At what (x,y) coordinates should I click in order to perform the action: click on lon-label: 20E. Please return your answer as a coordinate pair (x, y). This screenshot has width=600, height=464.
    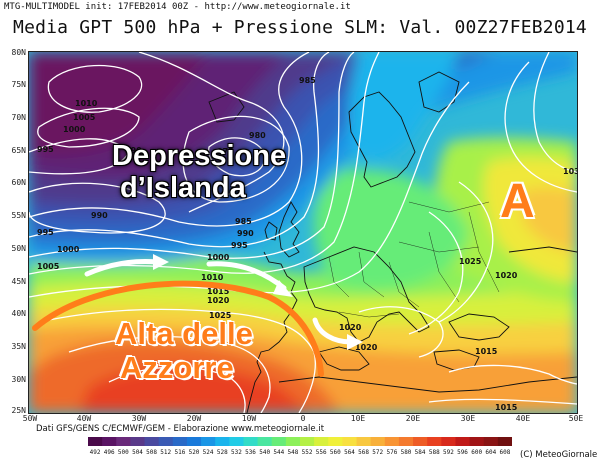
    Looking at the image, I should click on (413, 418).